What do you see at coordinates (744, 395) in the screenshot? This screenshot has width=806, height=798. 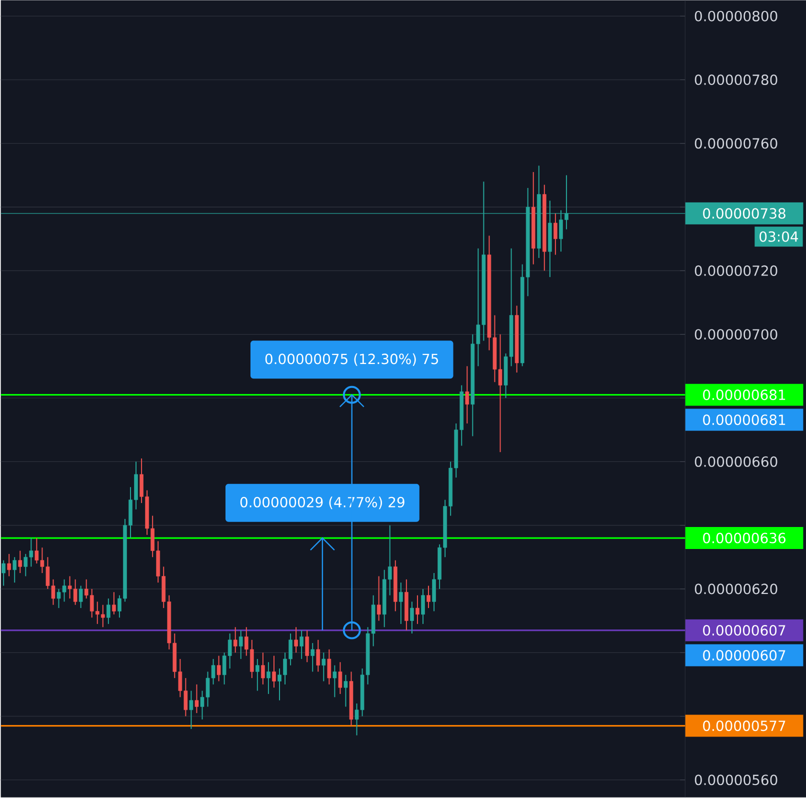 I see `ref-line-label: 0.00000681` at bounding box center [744, 395].